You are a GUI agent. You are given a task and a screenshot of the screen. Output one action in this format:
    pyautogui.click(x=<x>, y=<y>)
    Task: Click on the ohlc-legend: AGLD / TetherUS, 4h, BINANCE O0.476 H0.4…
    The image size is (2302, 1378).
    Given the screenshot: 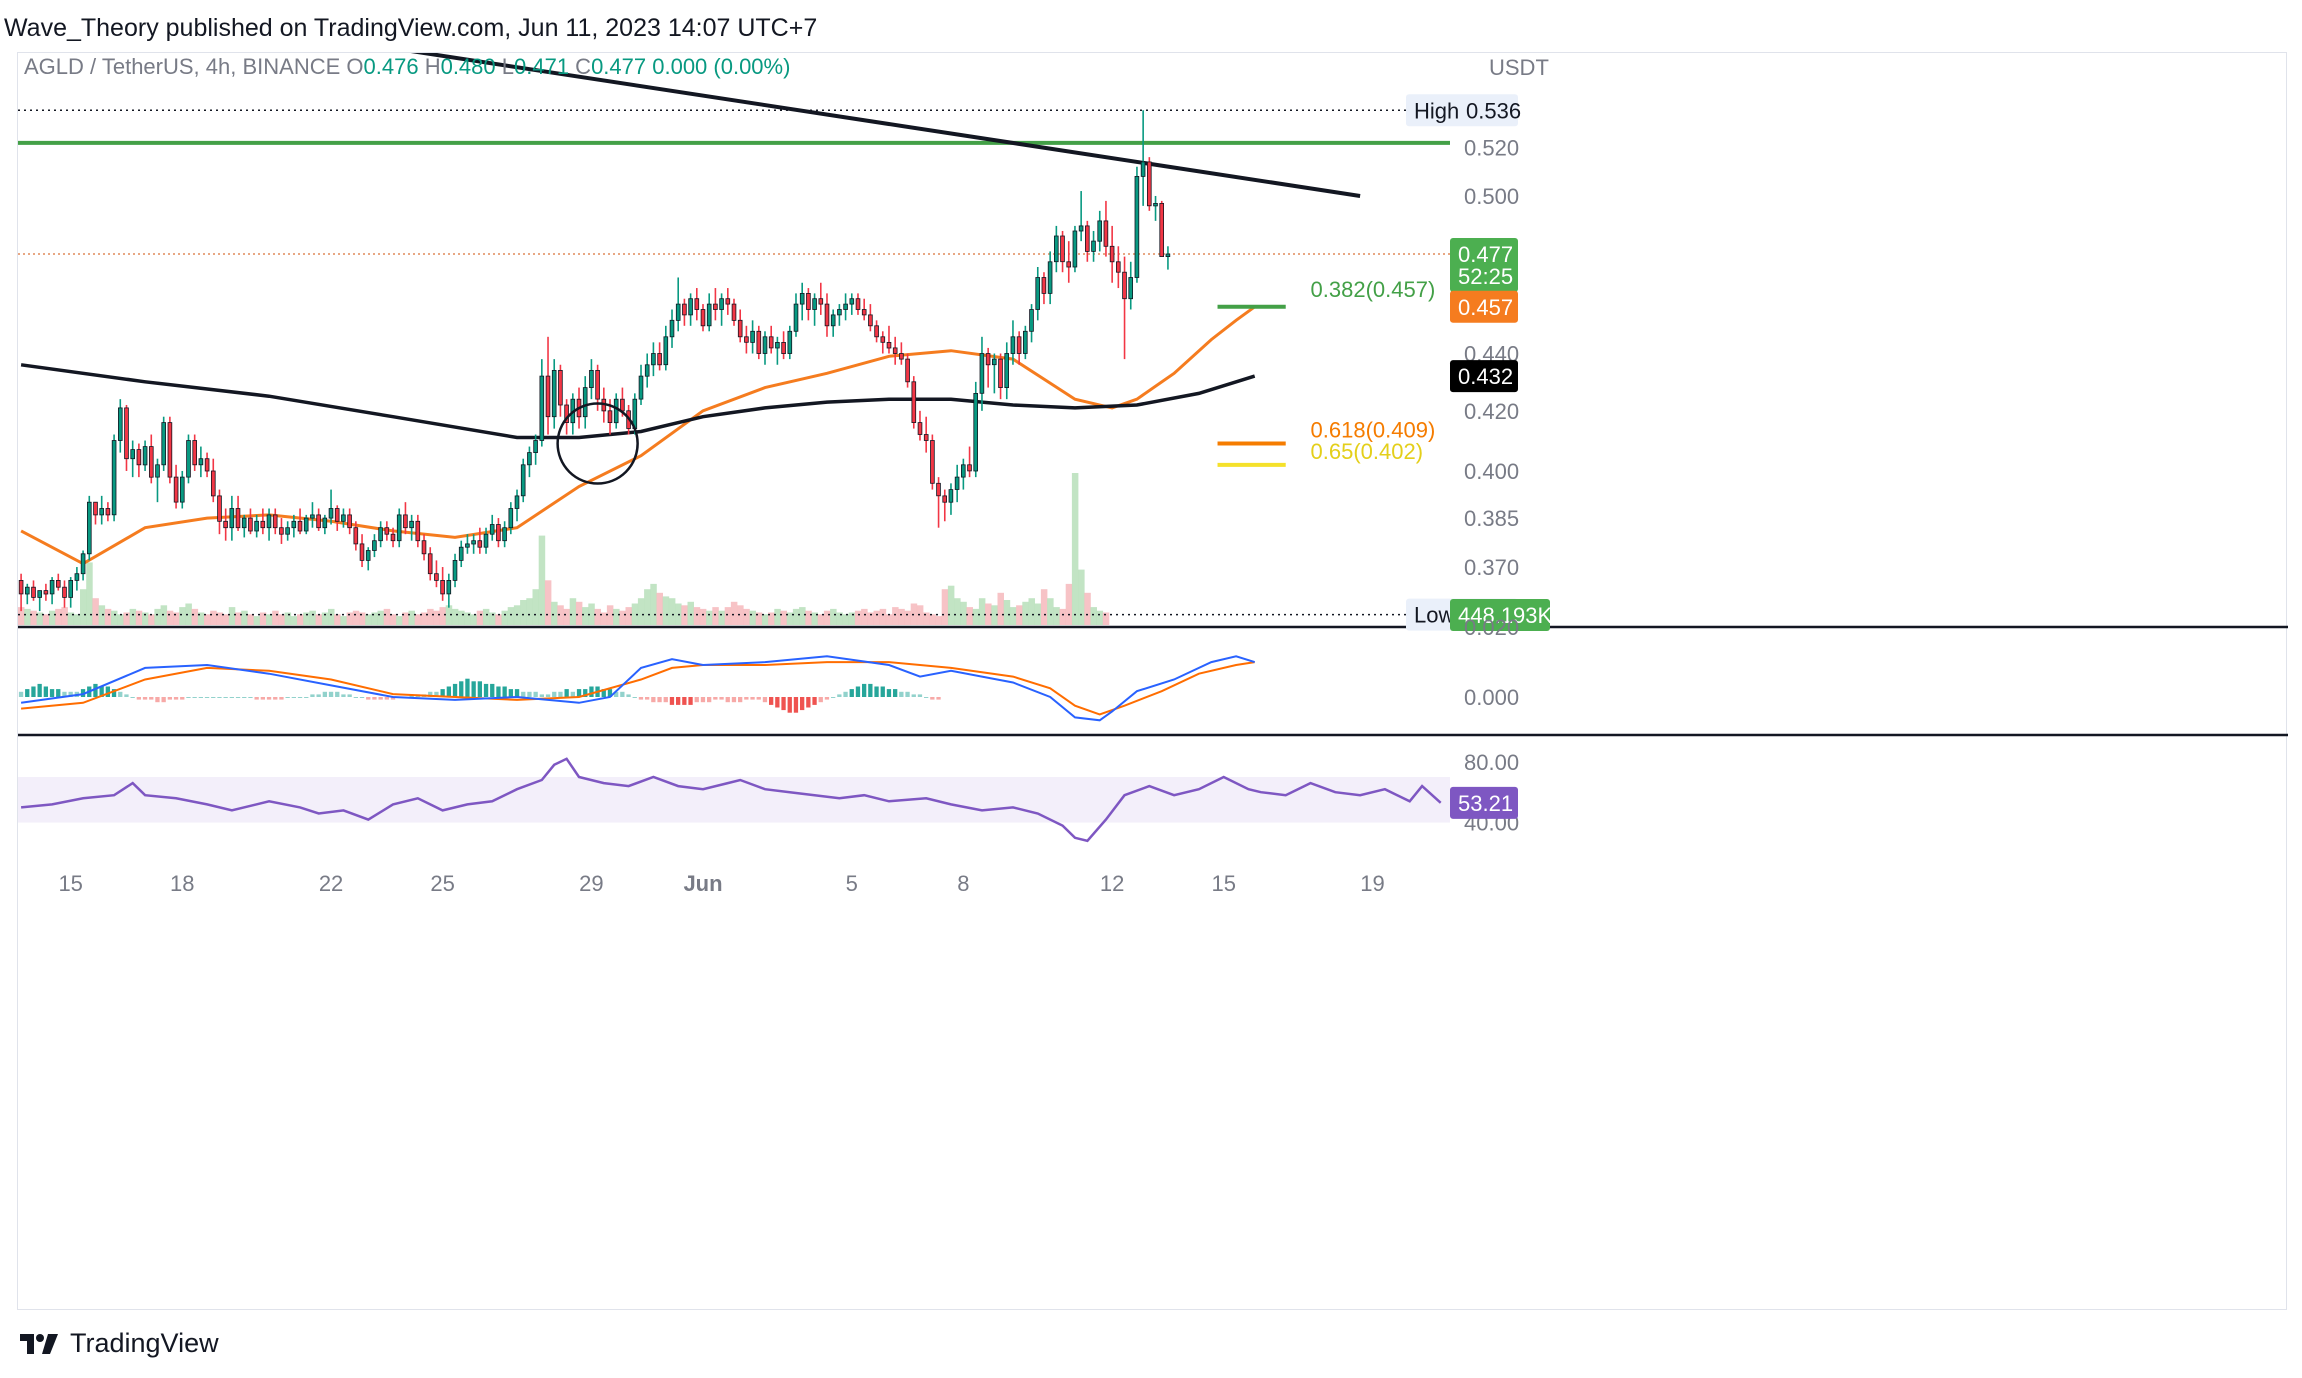 What is the action you would take?
    pyautogui.click(x=407, y=66)
    